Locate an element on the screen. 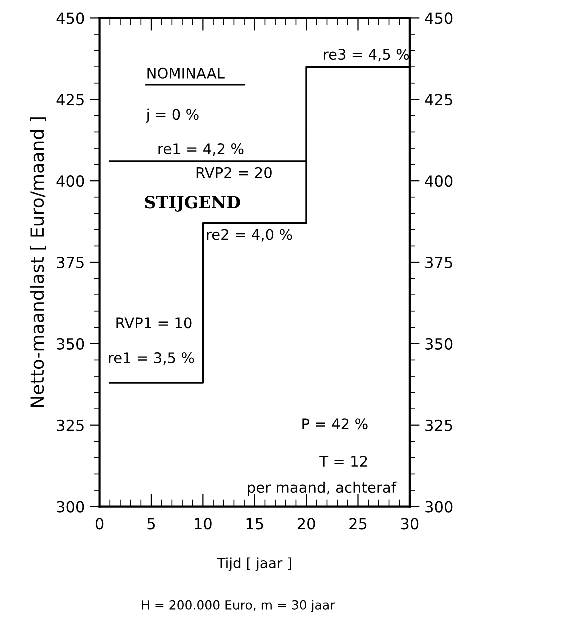 The width and height of the screenshot is (567, 628). annotation: RVP1 = 10 is located at coordinates (154, 323).